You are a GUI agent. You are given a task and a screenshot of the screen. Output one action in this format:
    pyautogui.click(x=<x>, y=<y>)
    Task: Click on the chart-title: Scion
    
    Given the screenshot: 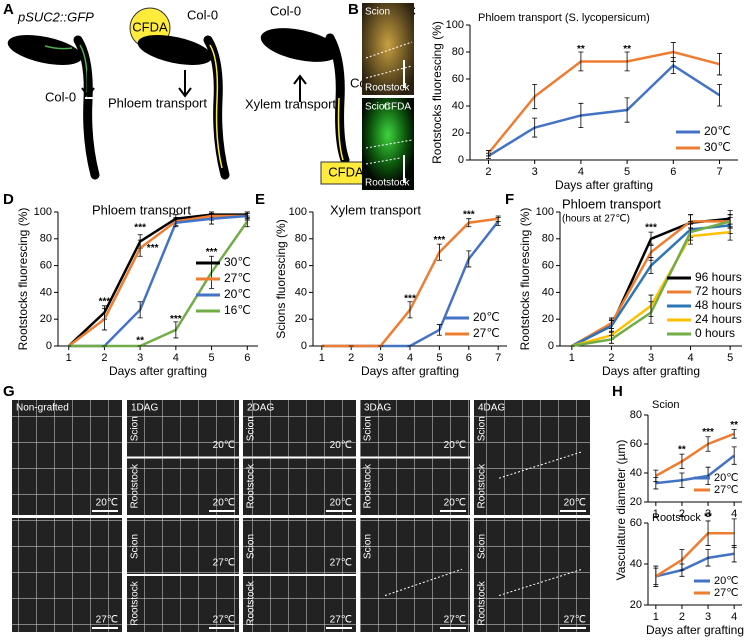 What is the action you would take?
    pyautogui.click(x=666, y=405)
    